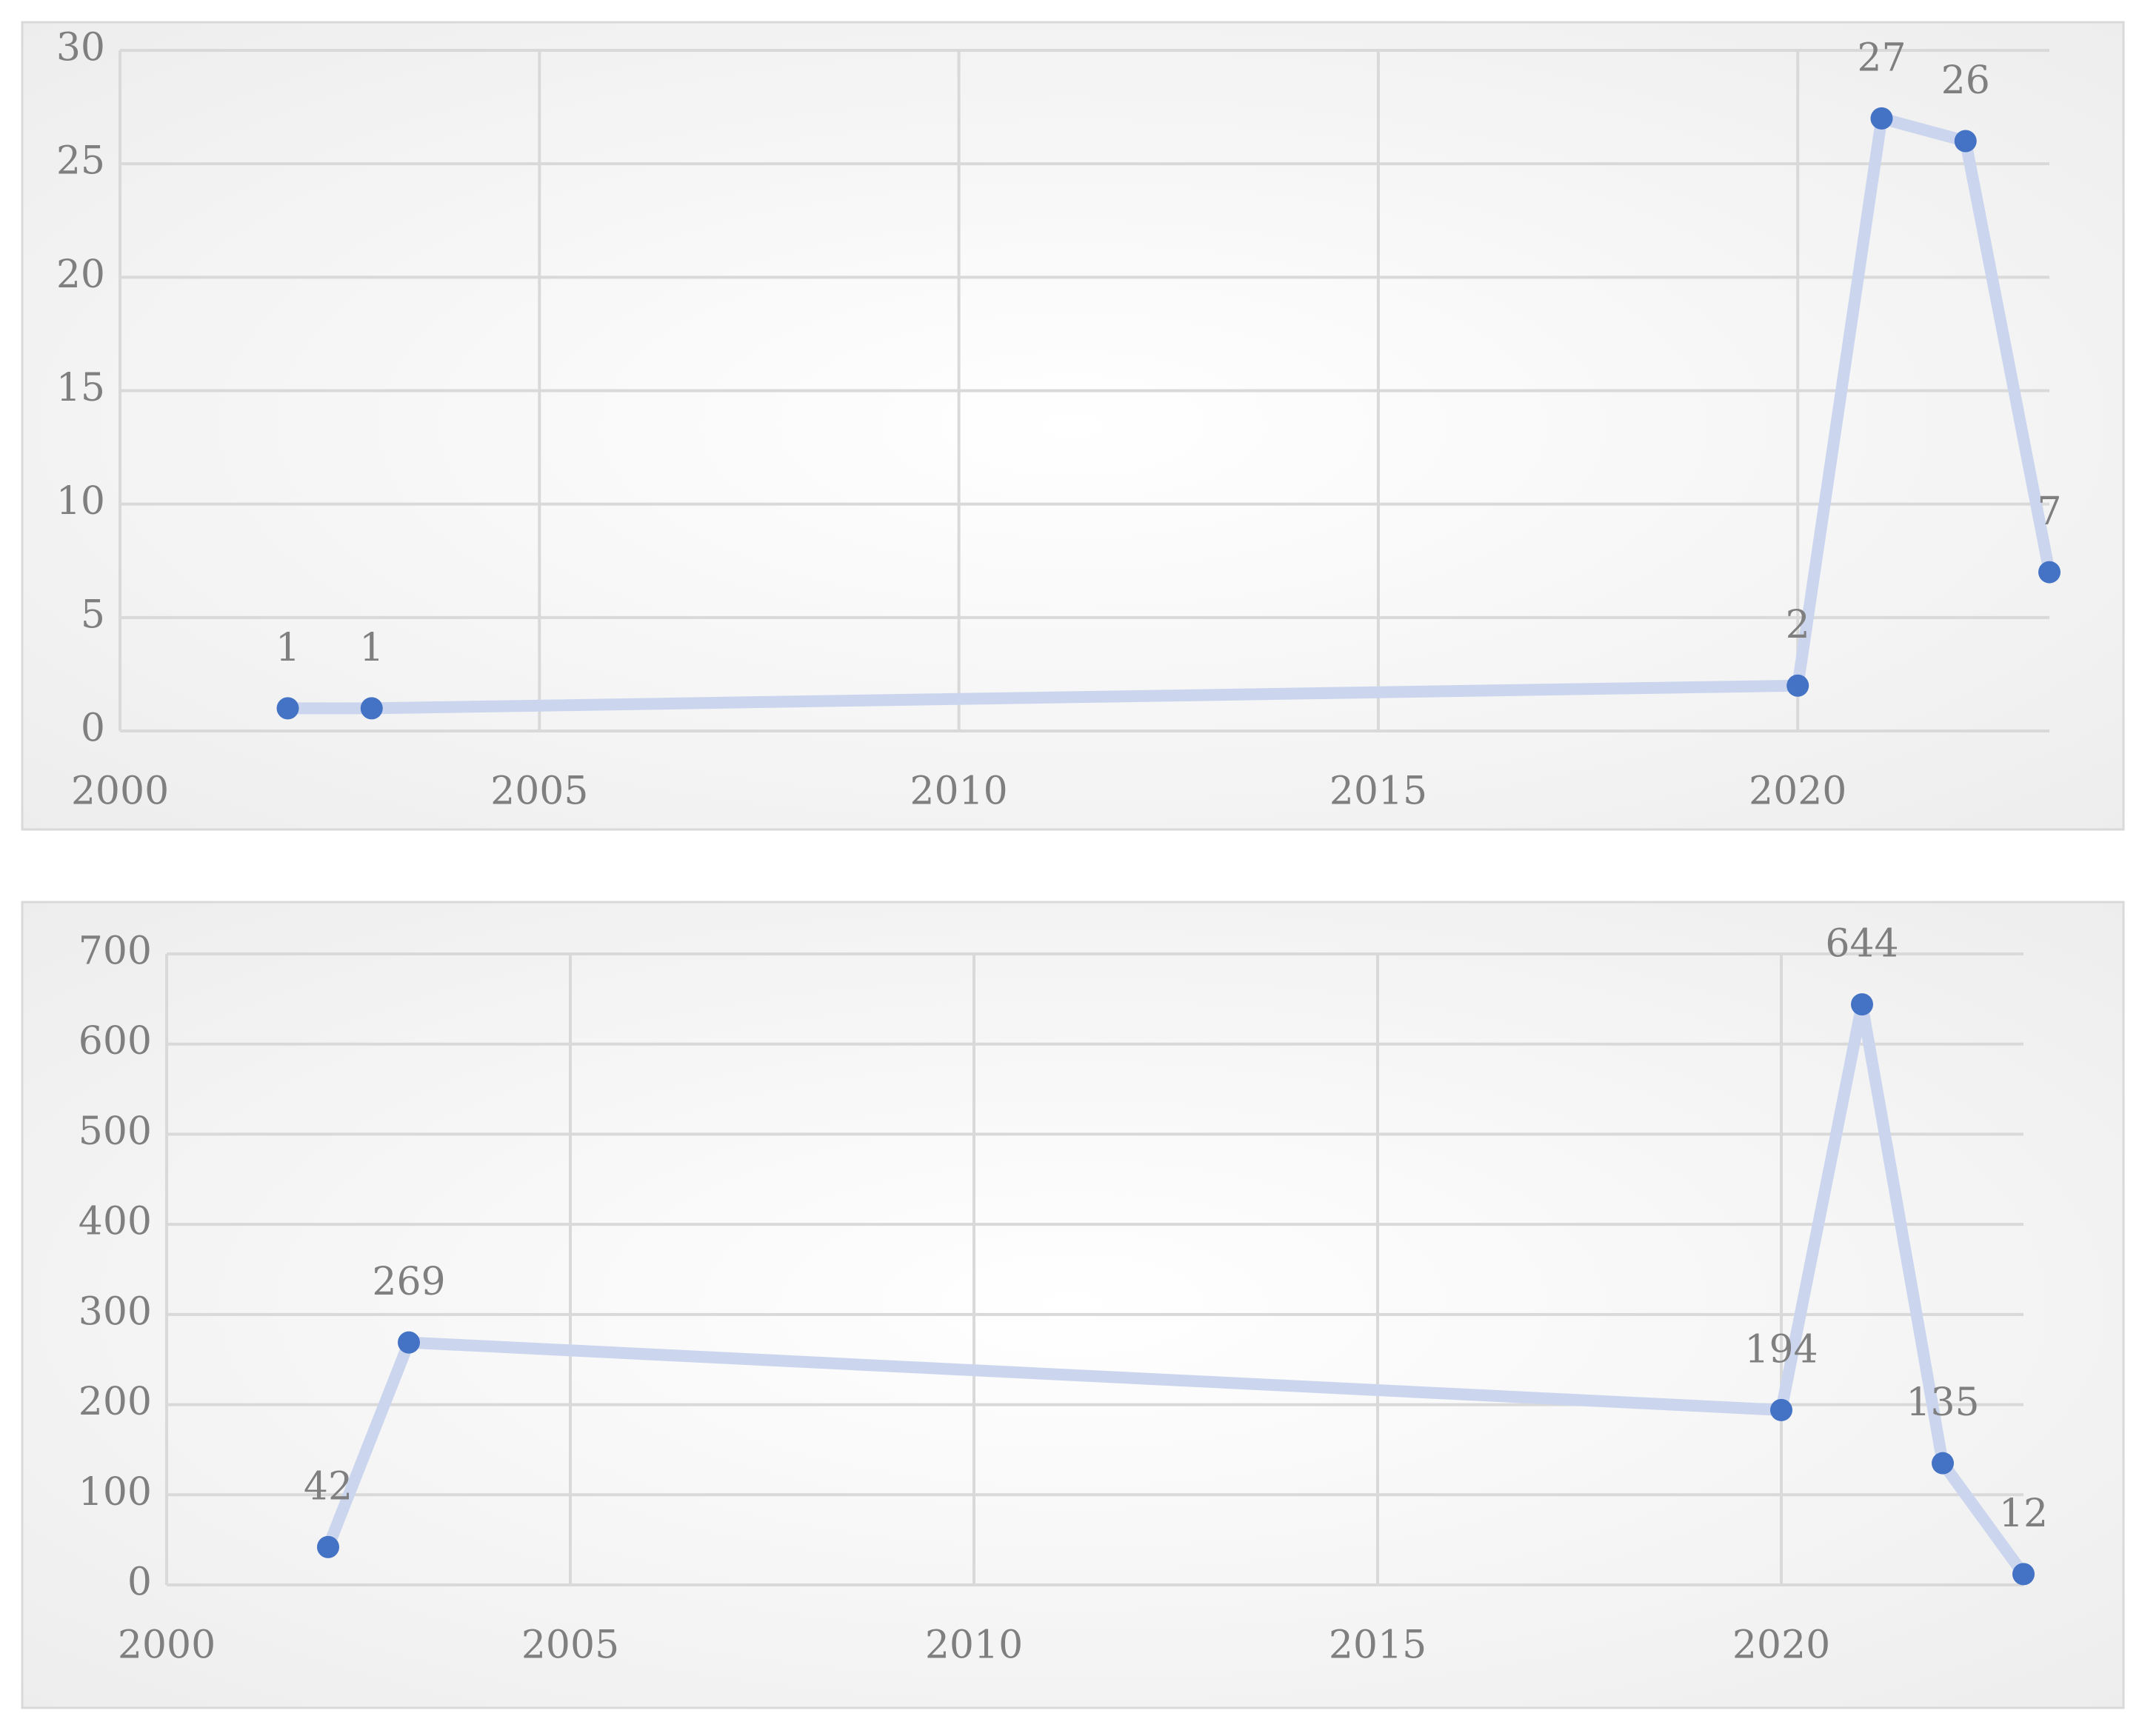 This screenshot has height=1736, width=2142. I want to click on y-tick-label: 100, so click(115, 1493).